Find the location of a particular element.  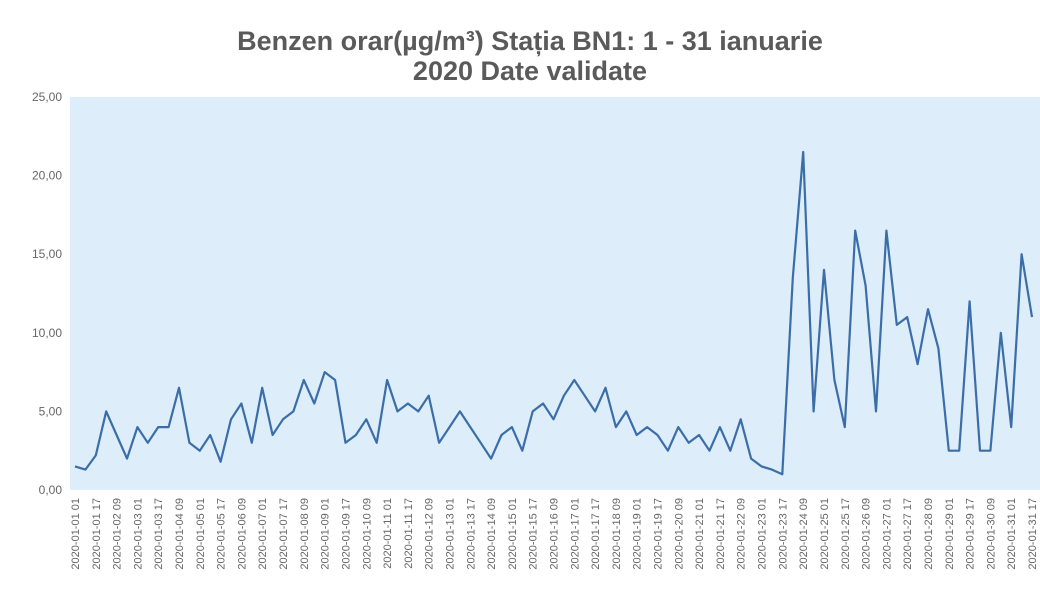

x-tick-label: 2020-01-01 17 is located at coordinates (97, 534).